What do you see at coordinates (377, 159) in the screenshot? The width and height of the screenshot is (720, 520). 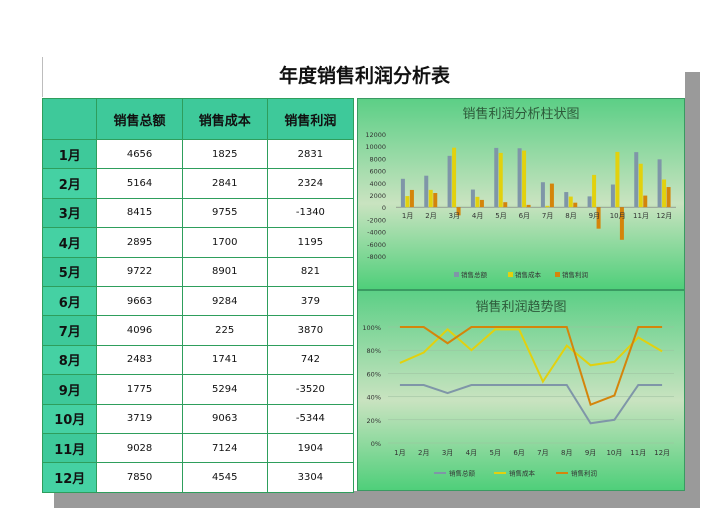 I see `y-tick-label: 8000` at bounding box center [377, 159].